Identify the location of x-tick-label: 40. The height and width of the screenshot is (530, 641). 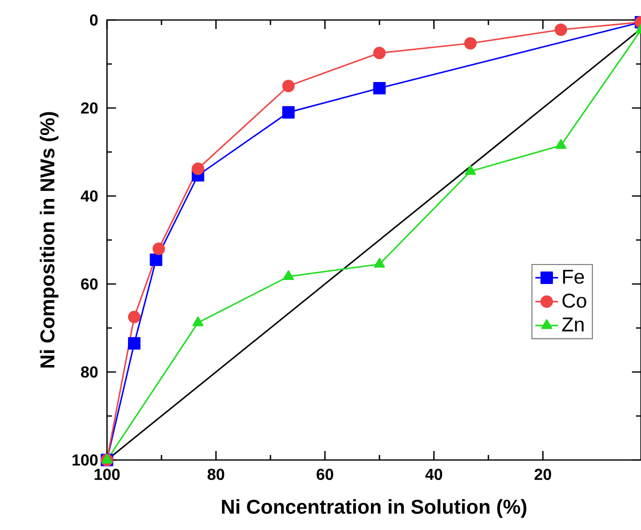
(433, 474).